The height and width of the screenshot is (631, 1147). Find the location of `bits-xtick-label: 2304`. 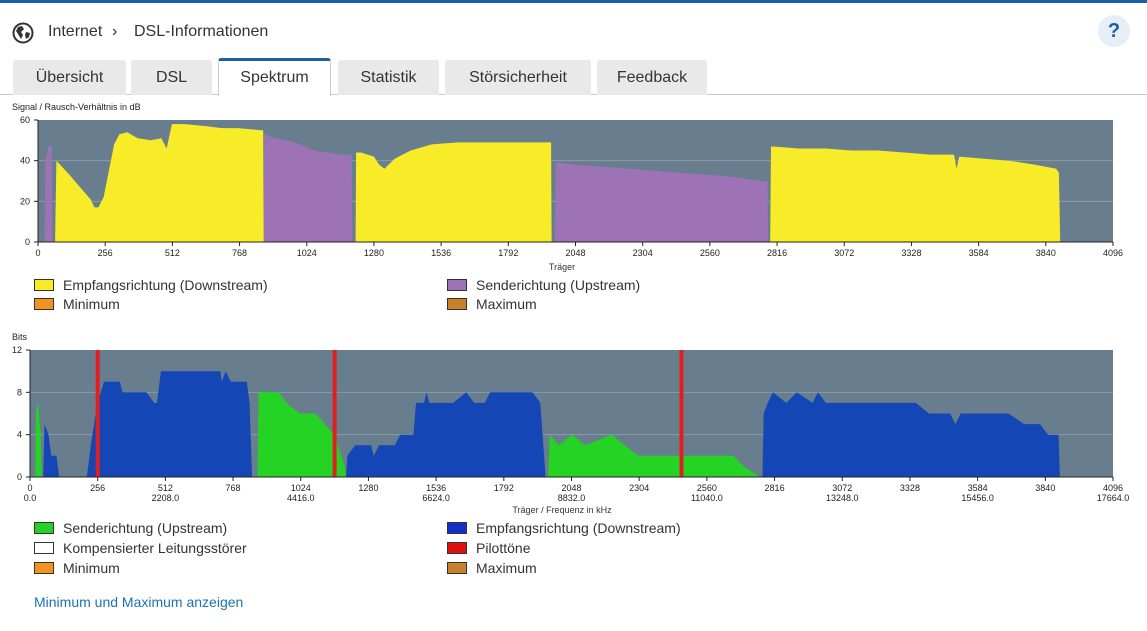

bits-xtick-label: 2304 is located at coordinates (639, 488).